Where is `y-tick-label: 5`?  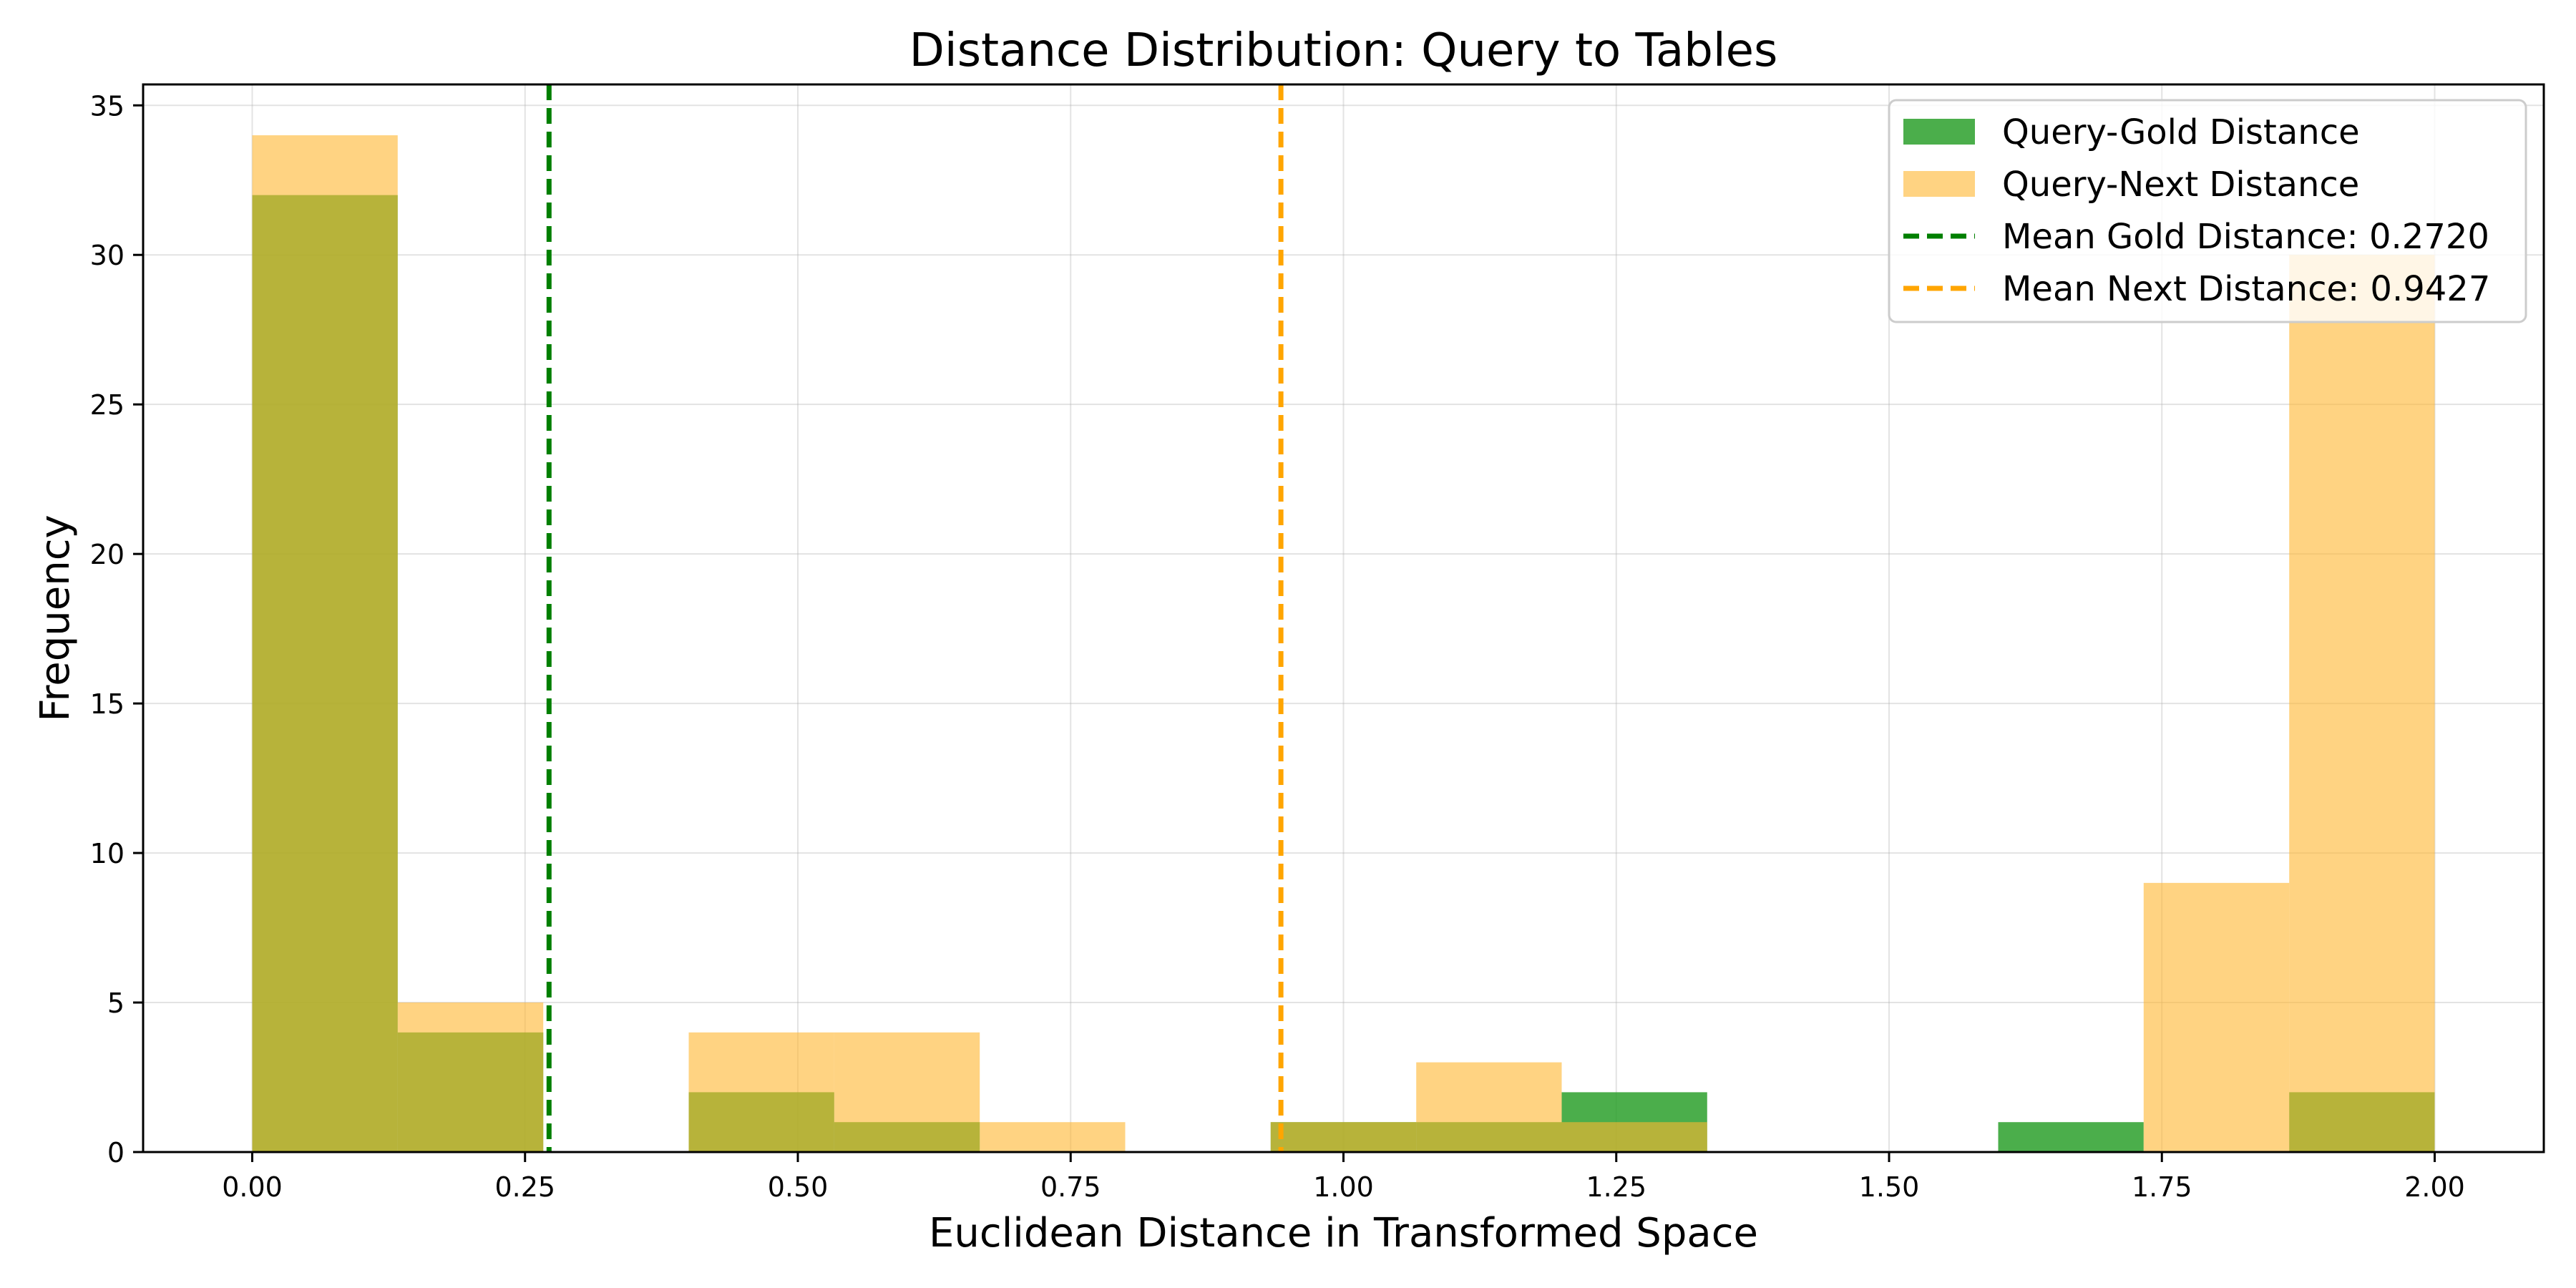
y-tick-label: 5 is located at coordinates (116, 1003).